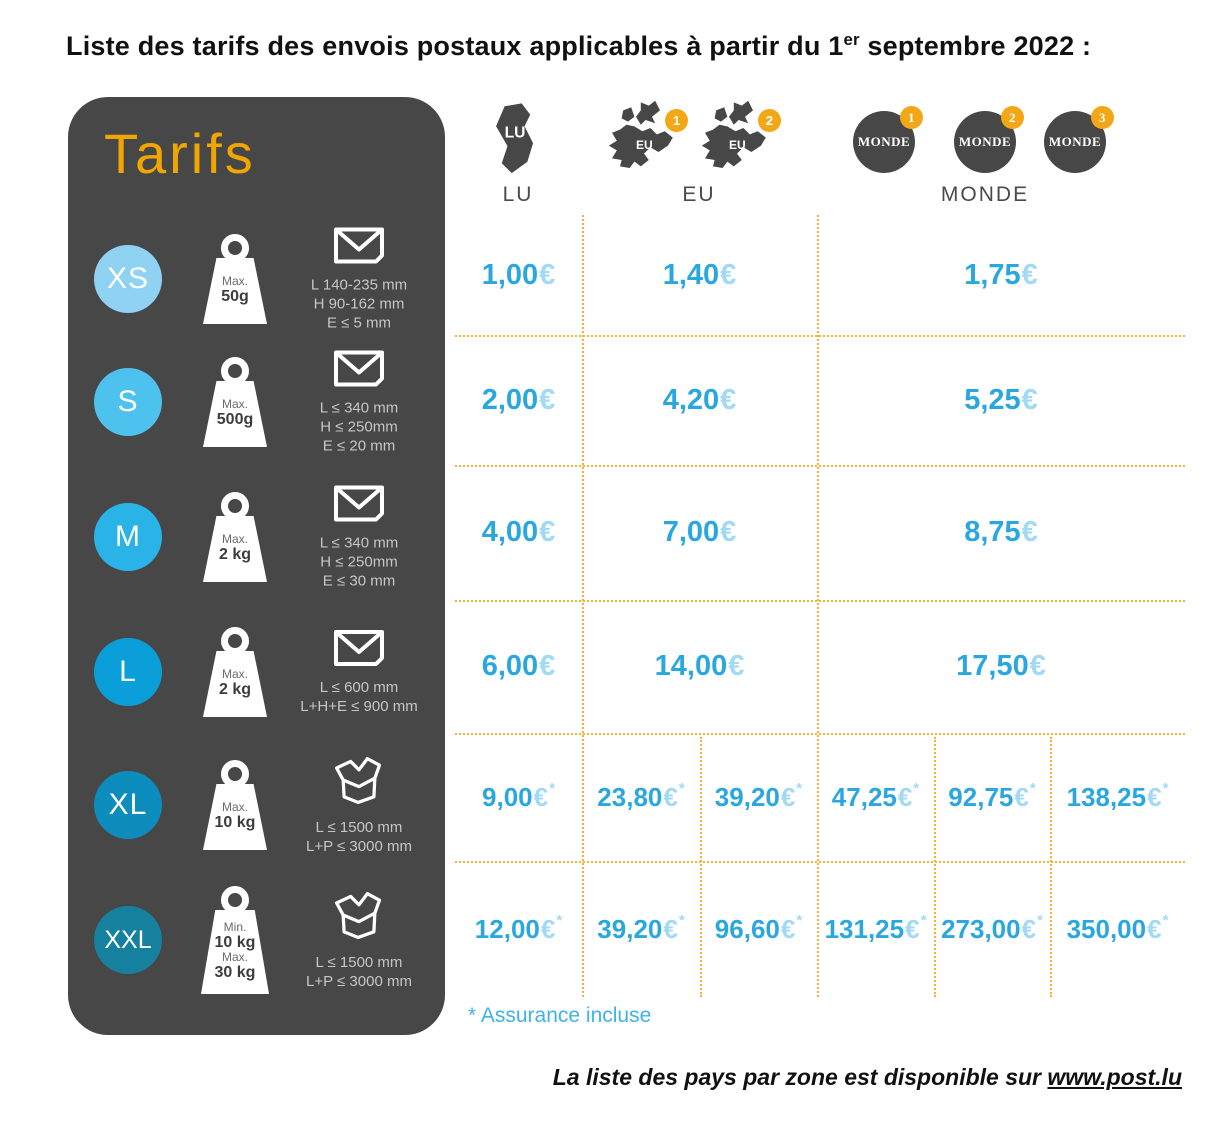 This screenshot has width=1224, height=1129. I want to click on zone-badge-eu-1: 1, so click(676, 120).